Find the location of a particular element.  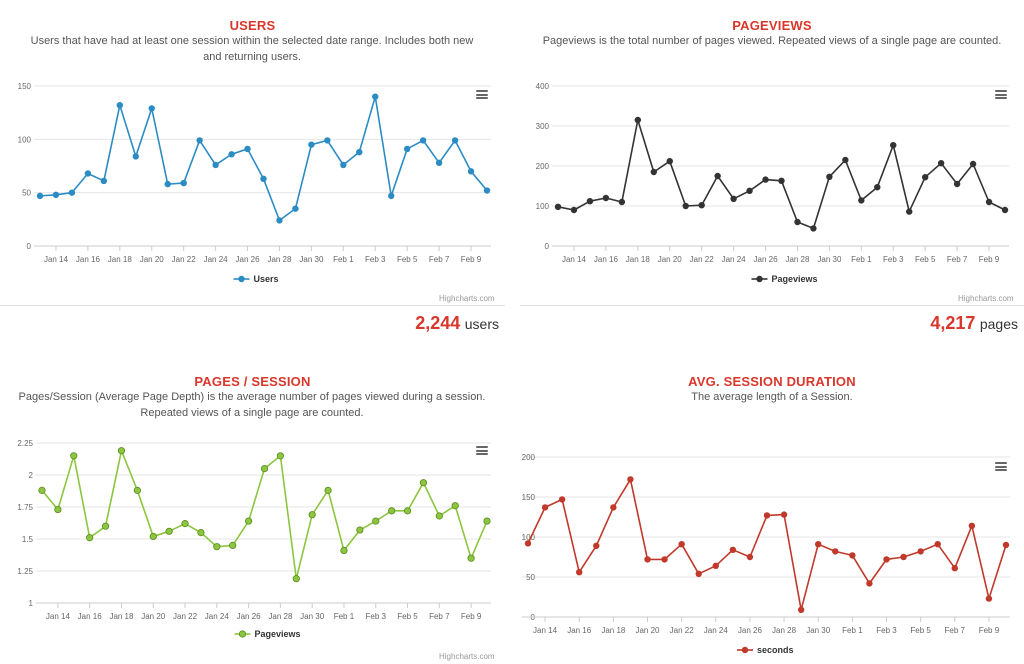

pages_per_session-legend-item: Pageviews is located at coordinates (267, 634).